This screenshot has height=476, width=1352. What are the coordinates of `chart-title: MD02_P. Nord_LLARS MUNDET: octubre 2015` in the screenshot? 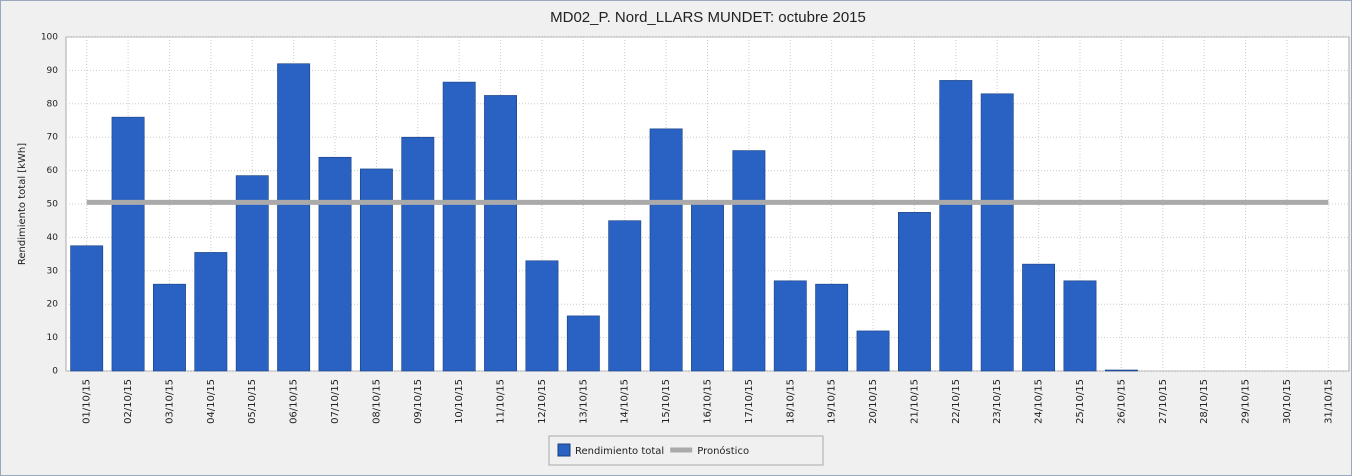 It's located at (708, 17).